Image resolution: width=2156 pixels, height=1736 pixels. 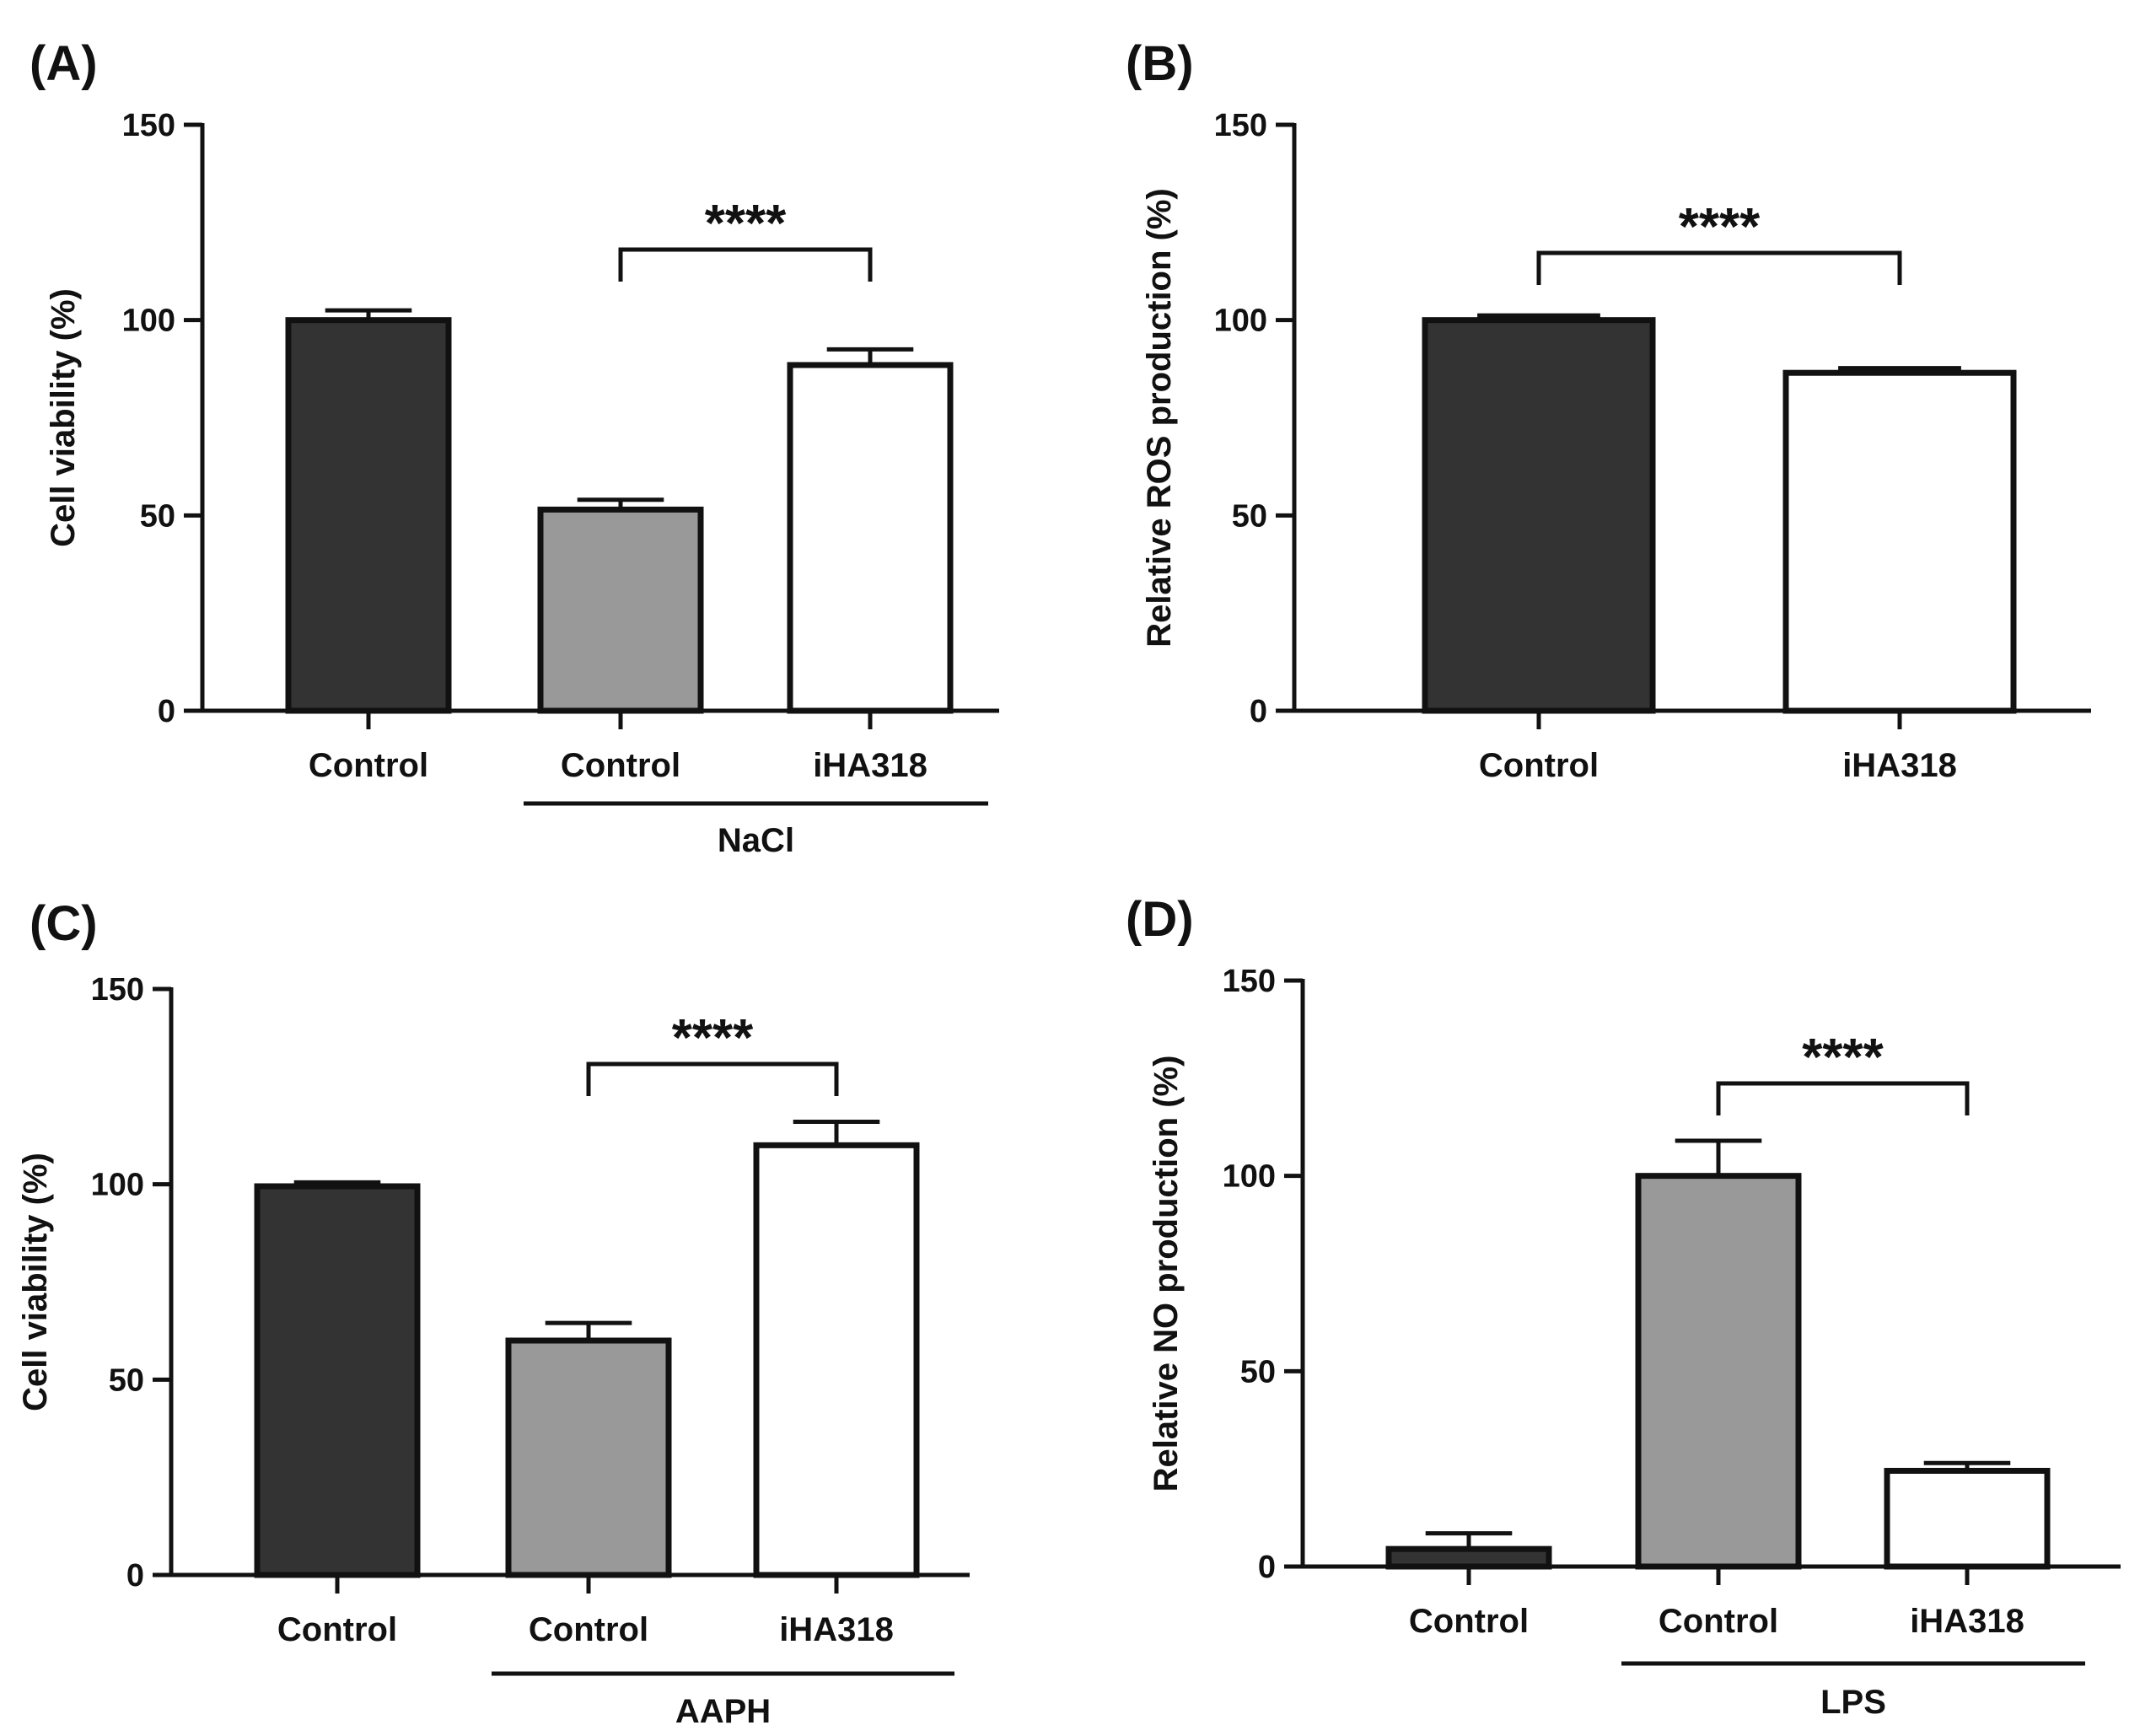 I want to click on group-label: AAPH, so click(x=723, y=1711).